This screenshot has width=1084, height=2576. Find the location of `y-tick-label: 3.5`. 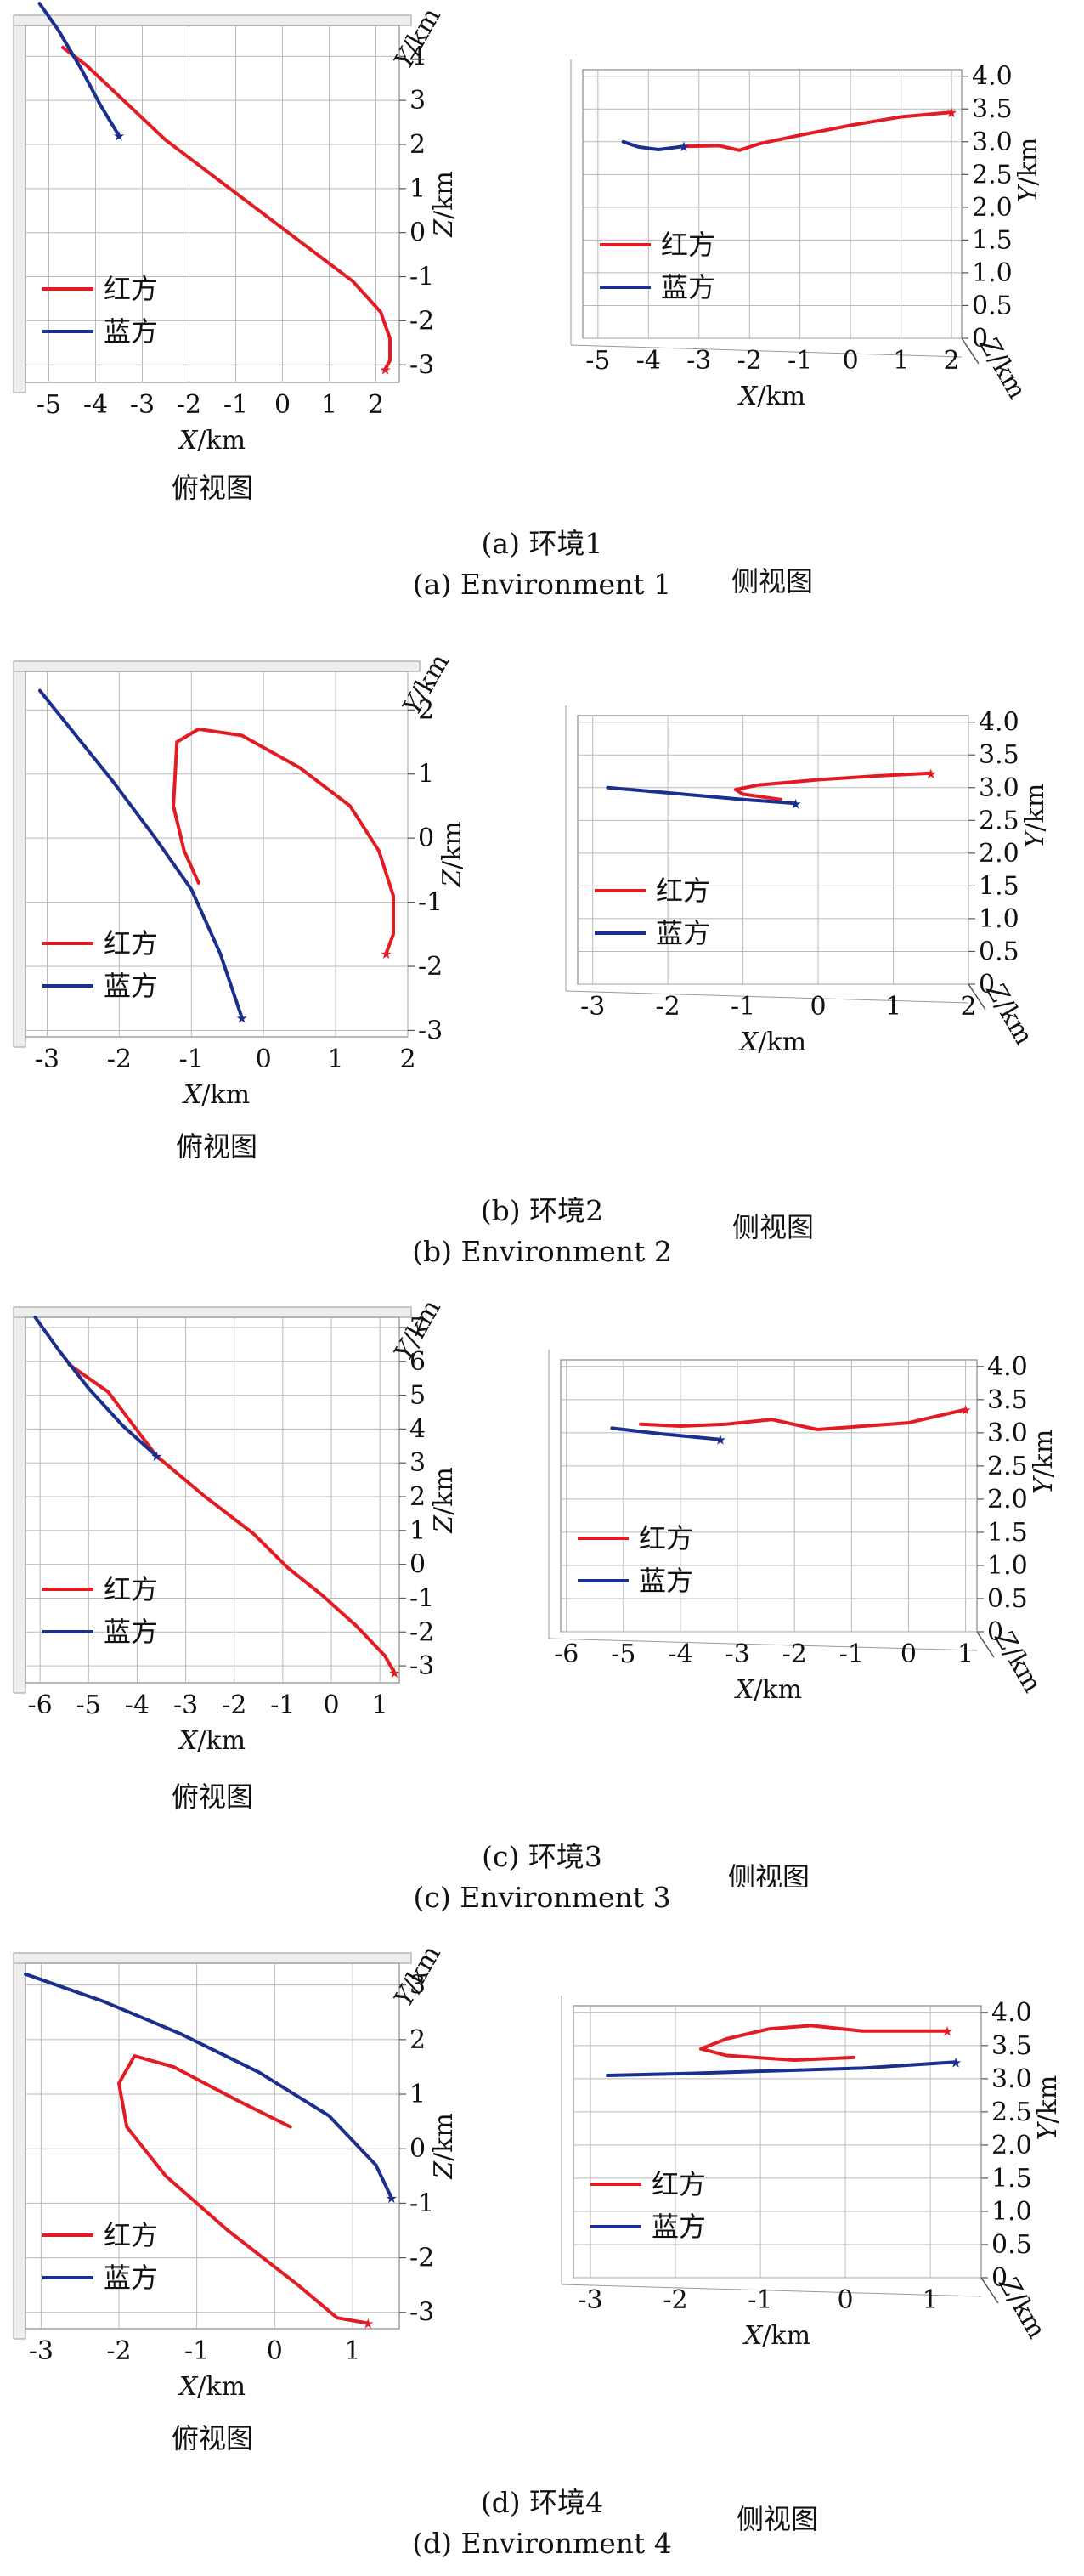

y-tick-label: 3.5 is located at coordinates (1011, 2046).